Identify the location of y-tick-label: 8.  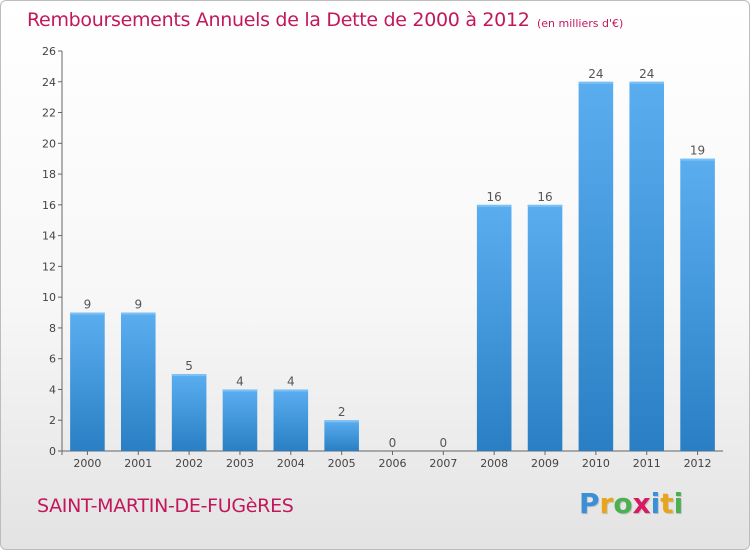
(52, 328).